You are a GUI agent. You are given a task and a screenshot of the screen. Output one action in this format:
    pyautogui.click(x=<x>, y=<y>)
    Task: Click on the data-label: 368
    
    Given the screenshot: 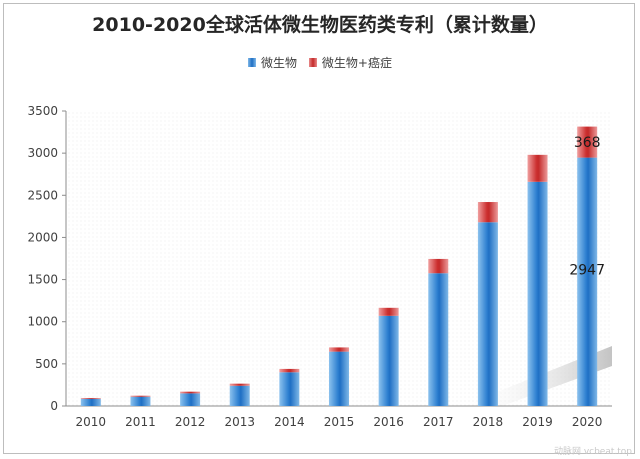 What is the action you would take?
    pyautogui.click(x=587, y=143)
    